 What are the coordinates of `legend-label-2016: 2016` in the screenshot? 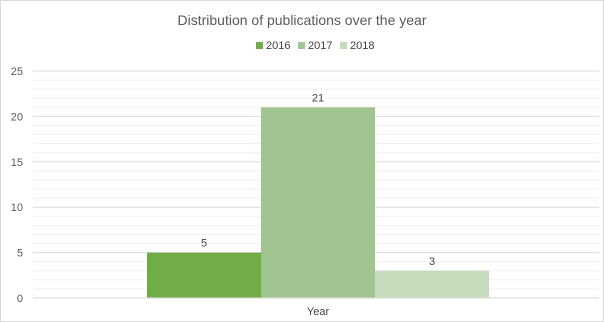 It's located at (278, 46).